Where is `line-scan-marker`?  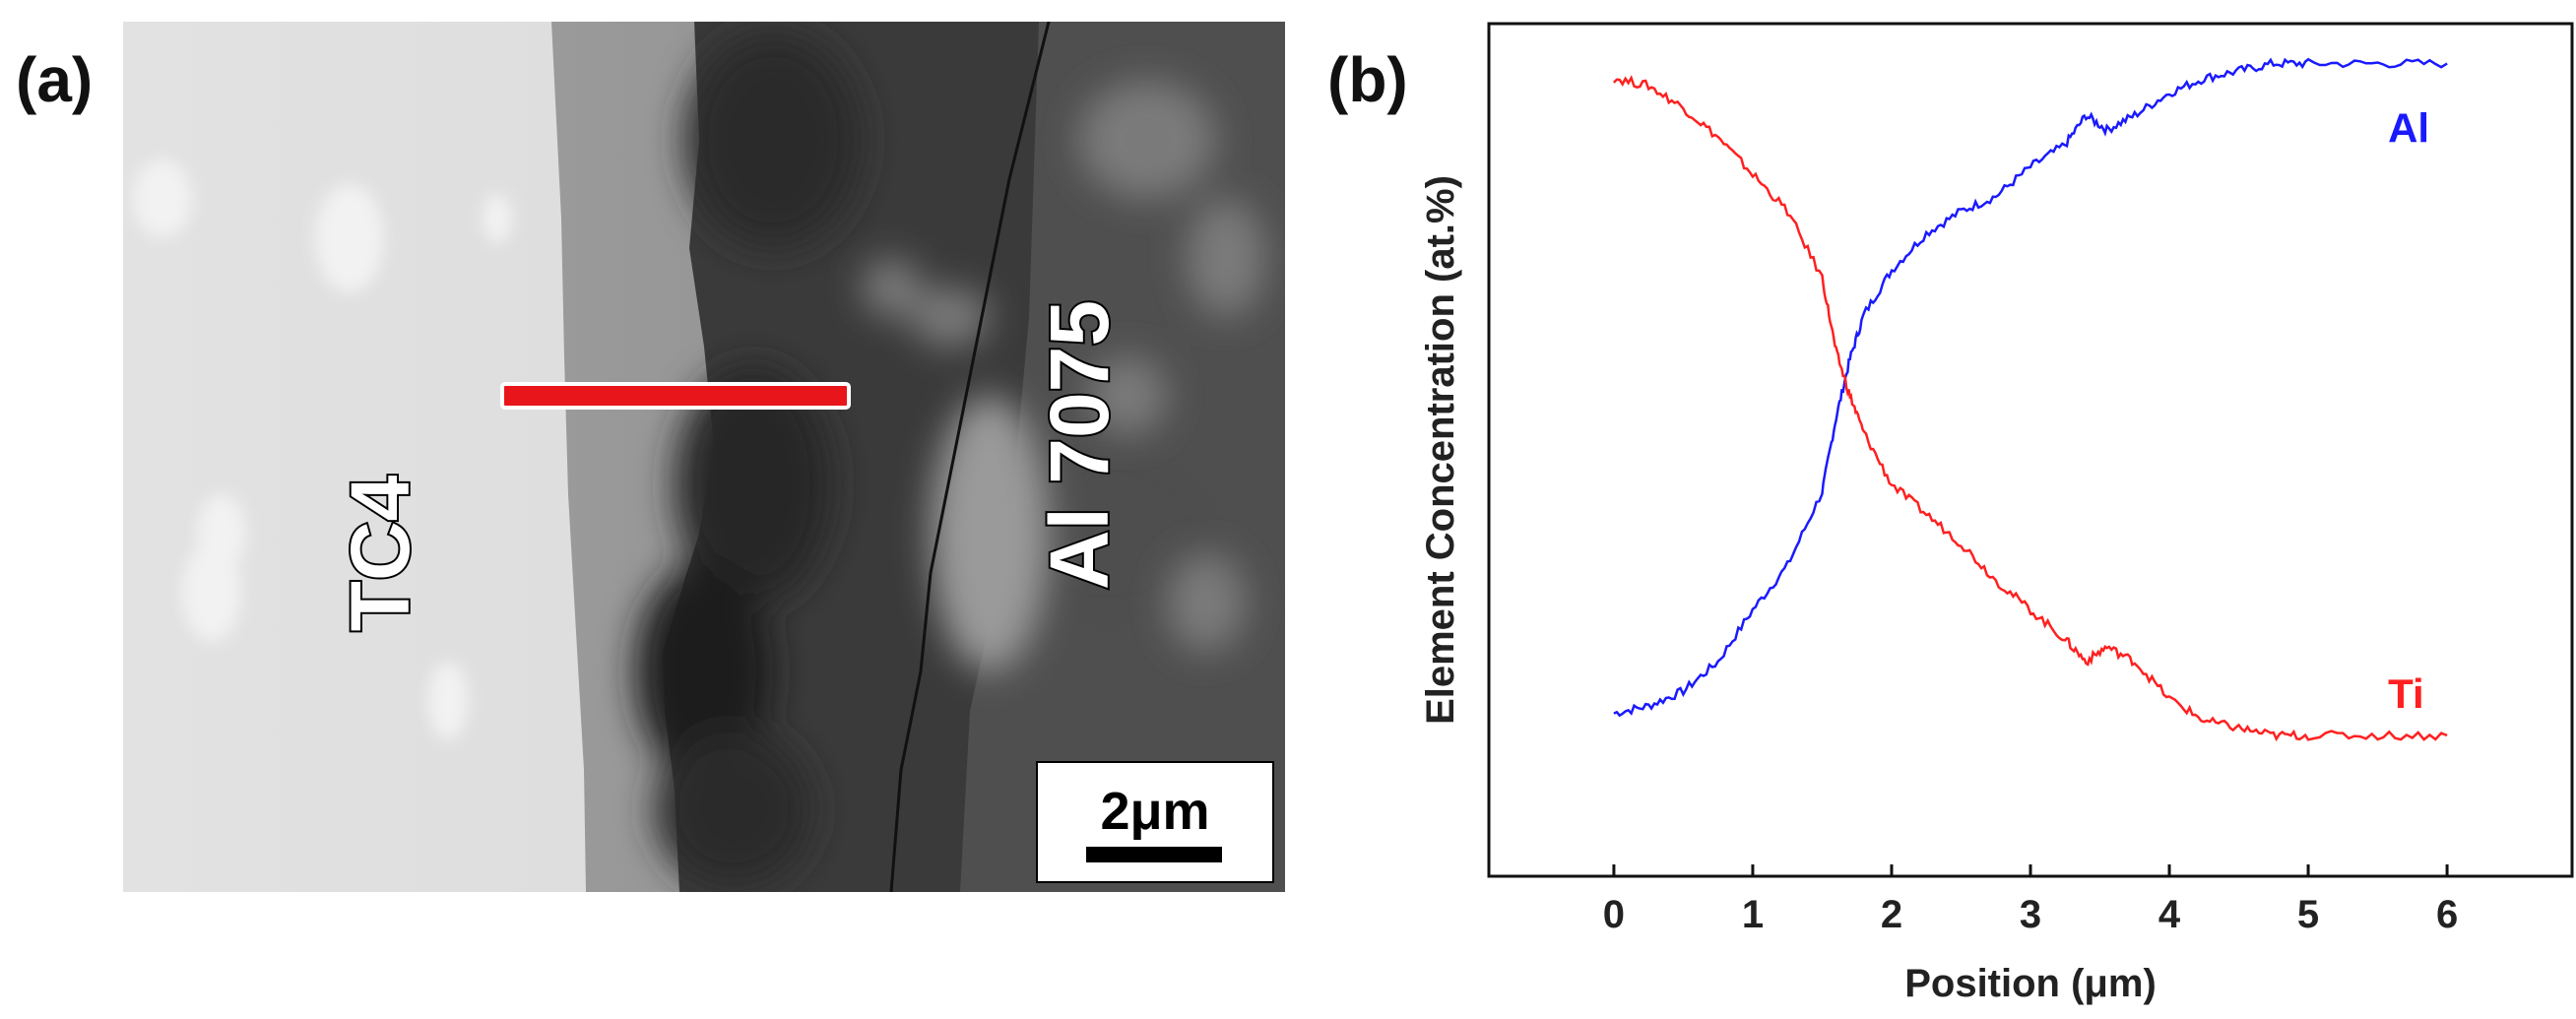 line-scan-marker is located at coordinates (675, 396).